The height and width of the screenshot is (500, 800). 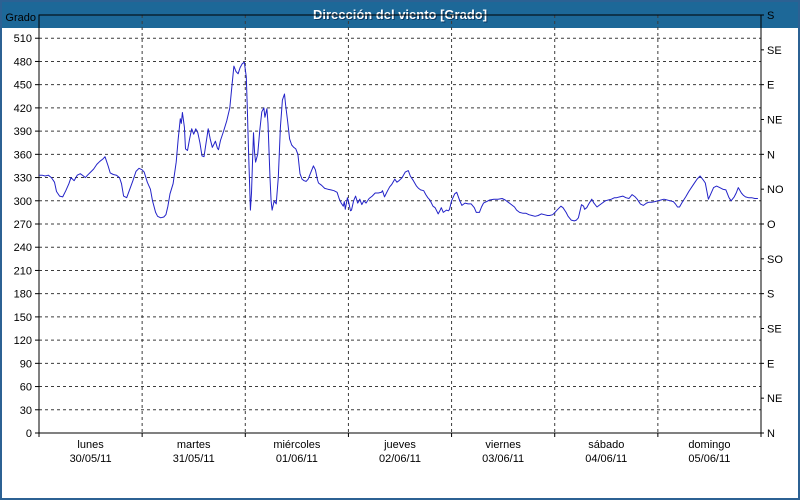 What do you see at coordinates (775, 190) in the screenshot?
I see `y-right-tick-label: NO` at bounding box center [775, 190].